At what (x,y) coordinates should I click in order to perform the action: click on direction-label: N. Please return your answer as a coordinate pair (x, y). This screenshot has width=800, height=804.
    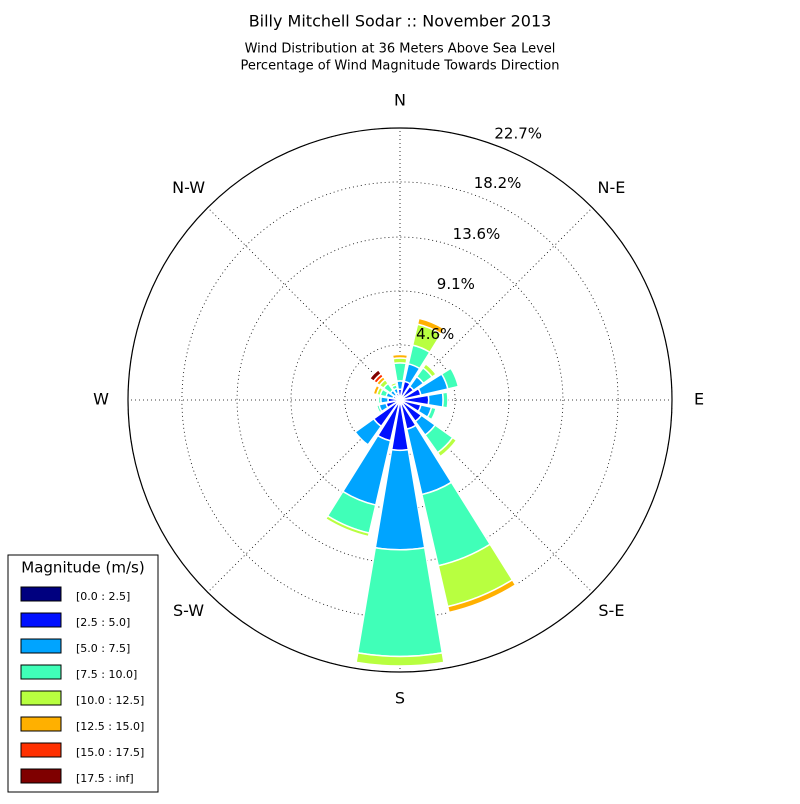
    Looking at the image, I should click on (400, 100).